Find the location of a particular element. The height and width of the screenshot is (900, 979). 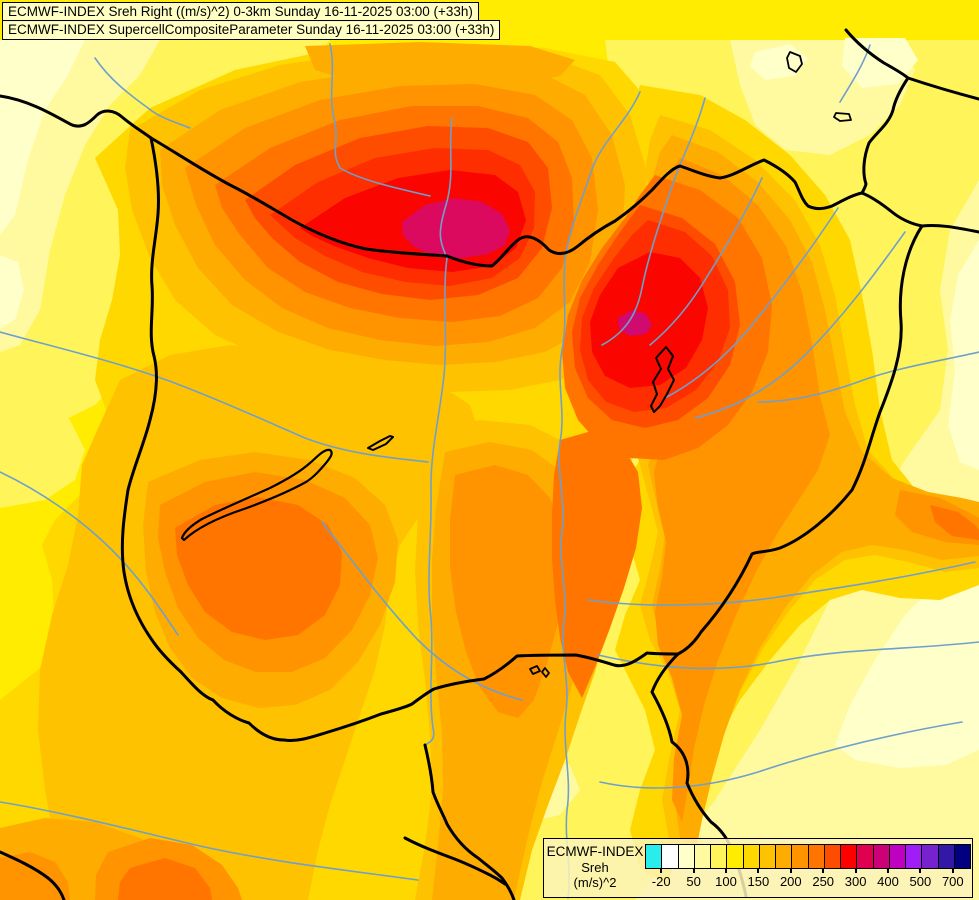

border-hungary-west is located at coordinates (151, 405).